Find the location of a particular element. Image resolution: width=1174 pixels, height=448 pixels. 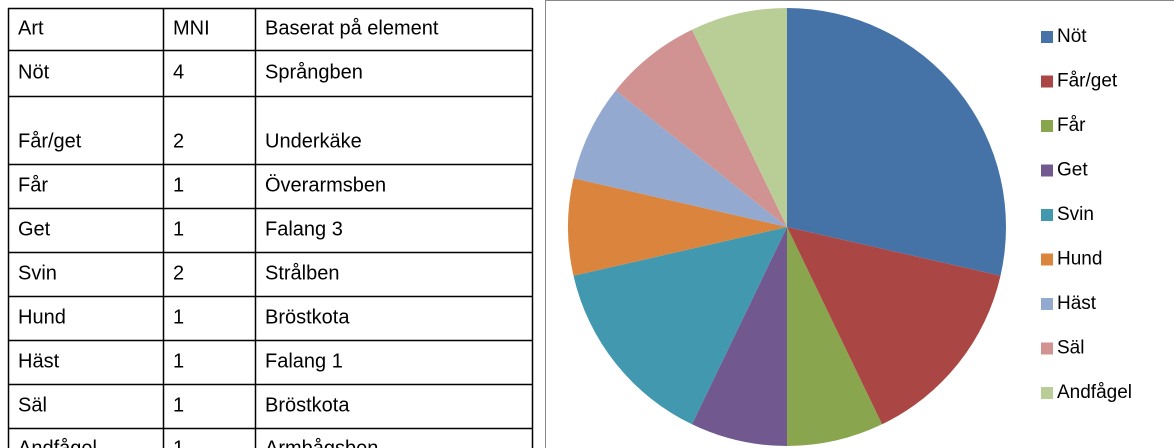

legend-label: Nöt is located at coordinates (1072, 36).